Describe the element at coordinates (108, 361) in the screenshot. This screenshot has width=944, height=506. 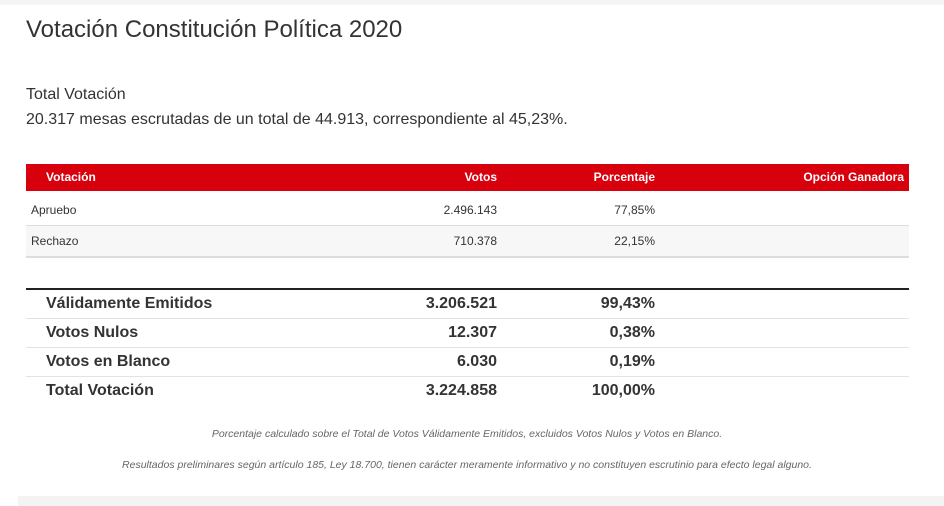
I see `totals-label: Votos en Blanco` at that location.